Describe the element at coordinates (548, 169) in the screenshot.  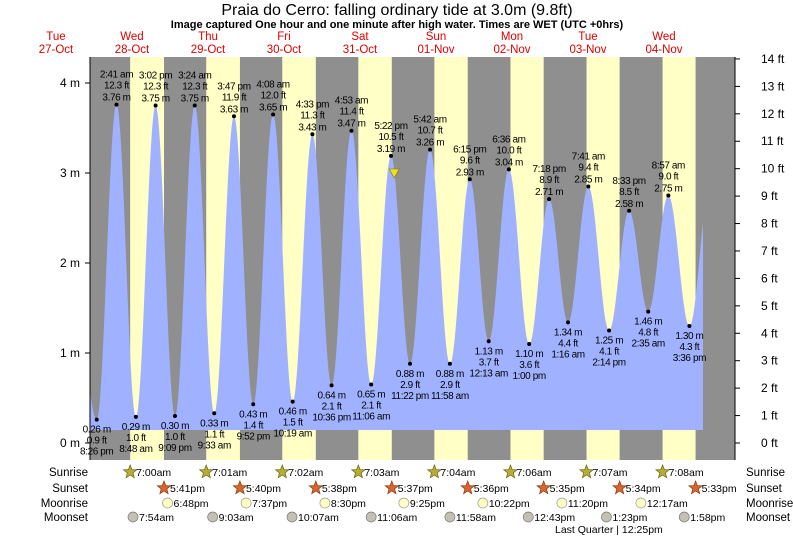
I see `tide-time: 7:18 pm` at that location.